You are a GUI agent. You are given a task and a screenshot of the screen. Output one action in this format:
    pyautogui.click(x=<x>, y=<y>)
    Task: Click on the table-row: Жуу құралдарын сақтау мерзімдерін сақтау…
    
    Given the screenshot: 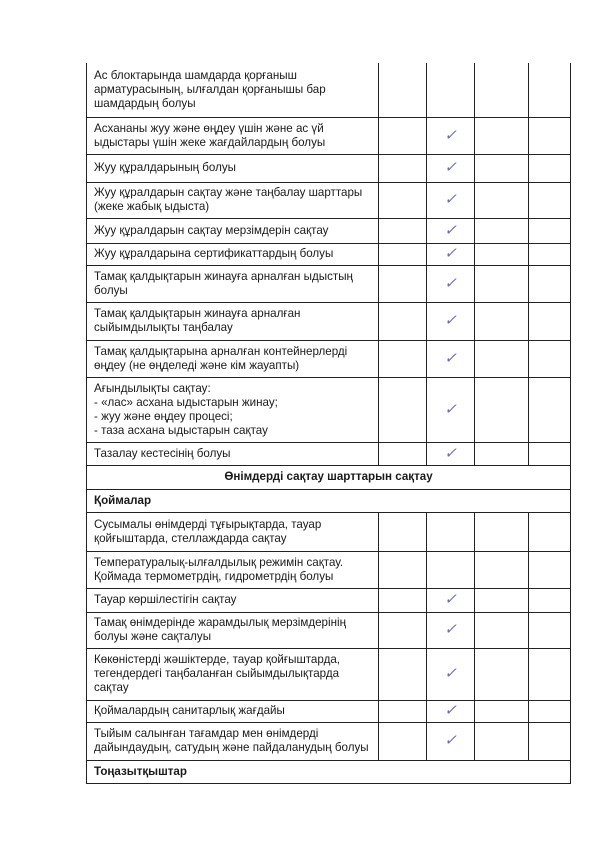 What is the action you would take?
    pyautogui.click(x=328, y=230)
    